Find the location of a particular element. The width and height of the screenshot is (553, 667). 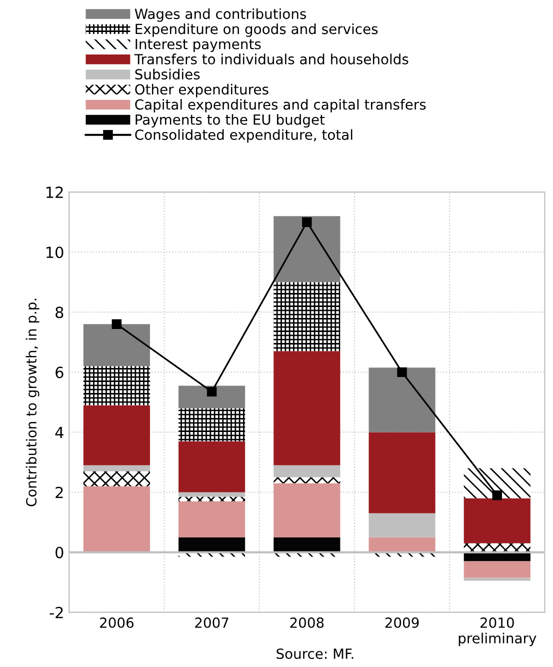

y-tick-label: -2 is located at coordinates (56, 612).